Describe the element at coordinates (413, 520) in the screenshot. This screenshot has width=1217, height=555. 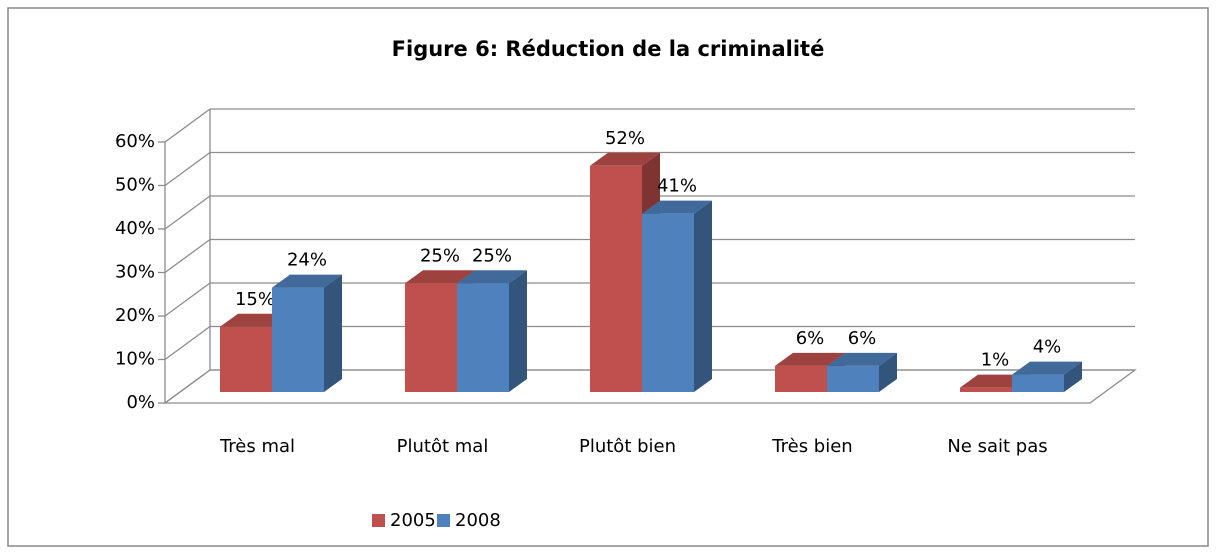
I see `legend-label: 2005` at that location.